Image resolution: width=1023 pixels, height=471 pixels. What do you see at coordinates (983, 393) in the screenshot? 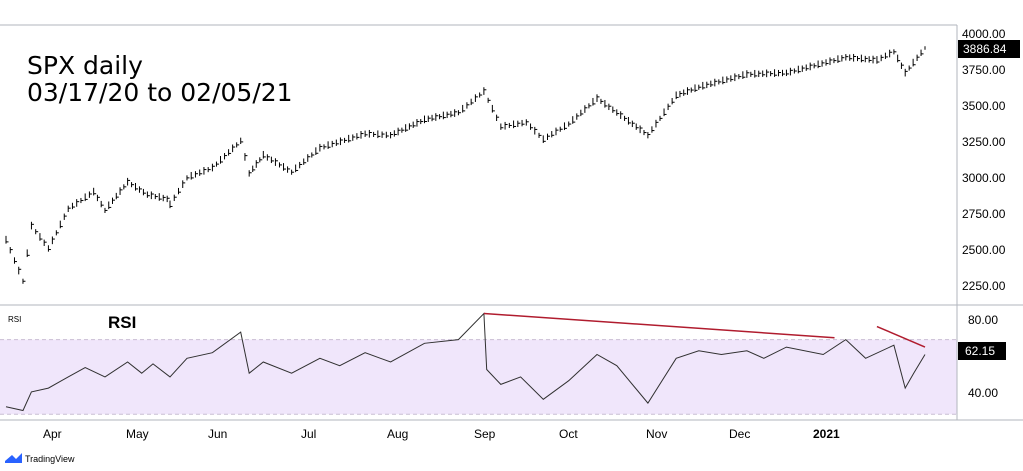
I see `rsi-tick-label: 40.00` at bounding box center [983, 393].